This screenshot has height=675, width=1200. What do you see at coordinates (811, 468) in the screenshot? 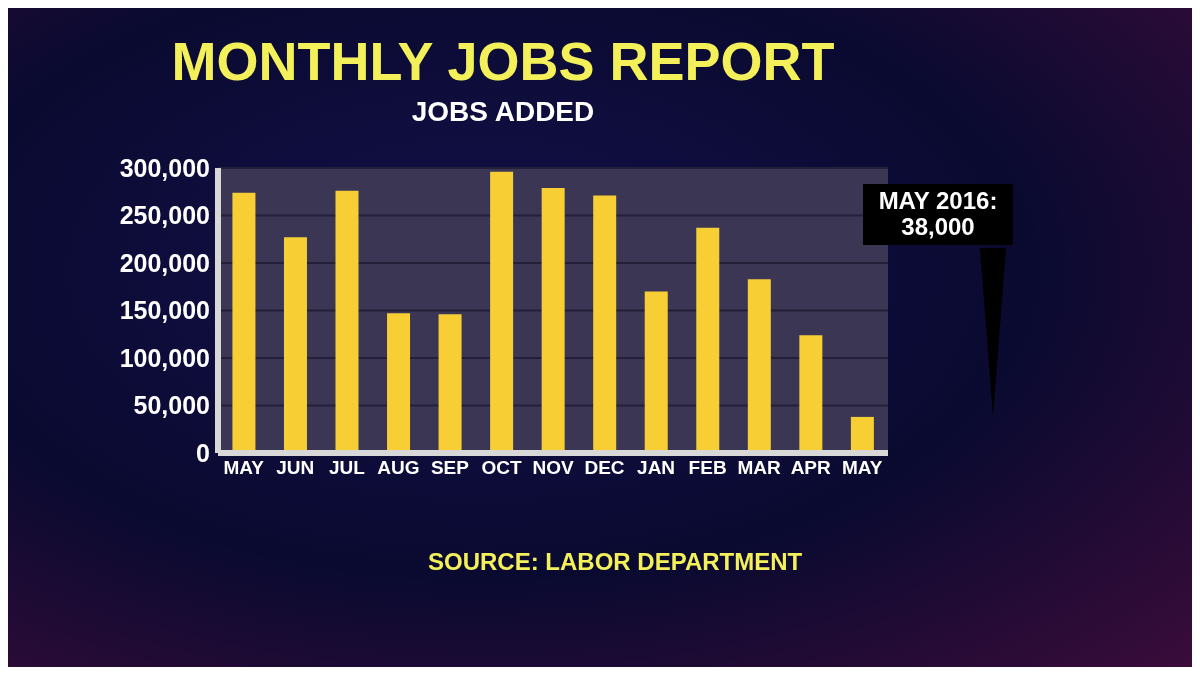
I see `x-tick-label: APR` at bounding box center [811, 468].